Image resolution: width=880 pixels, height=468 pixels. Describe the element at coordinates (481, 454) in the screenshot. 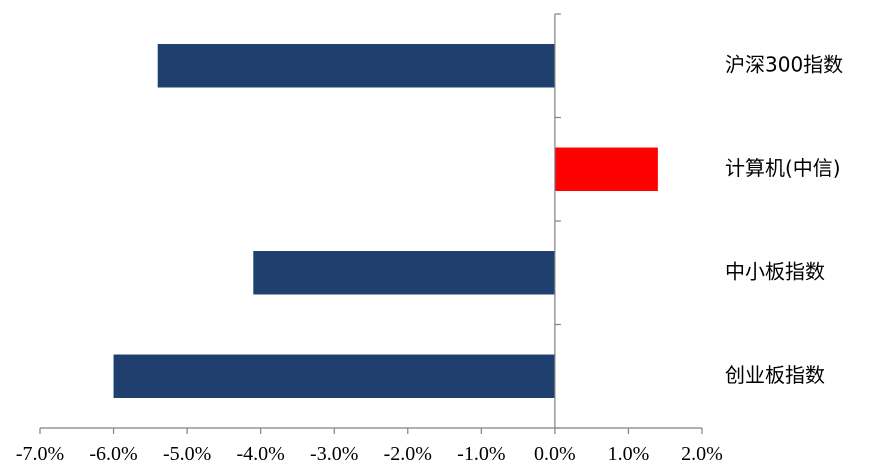

I see `x-tick-label-6: -1.0%` at that location.